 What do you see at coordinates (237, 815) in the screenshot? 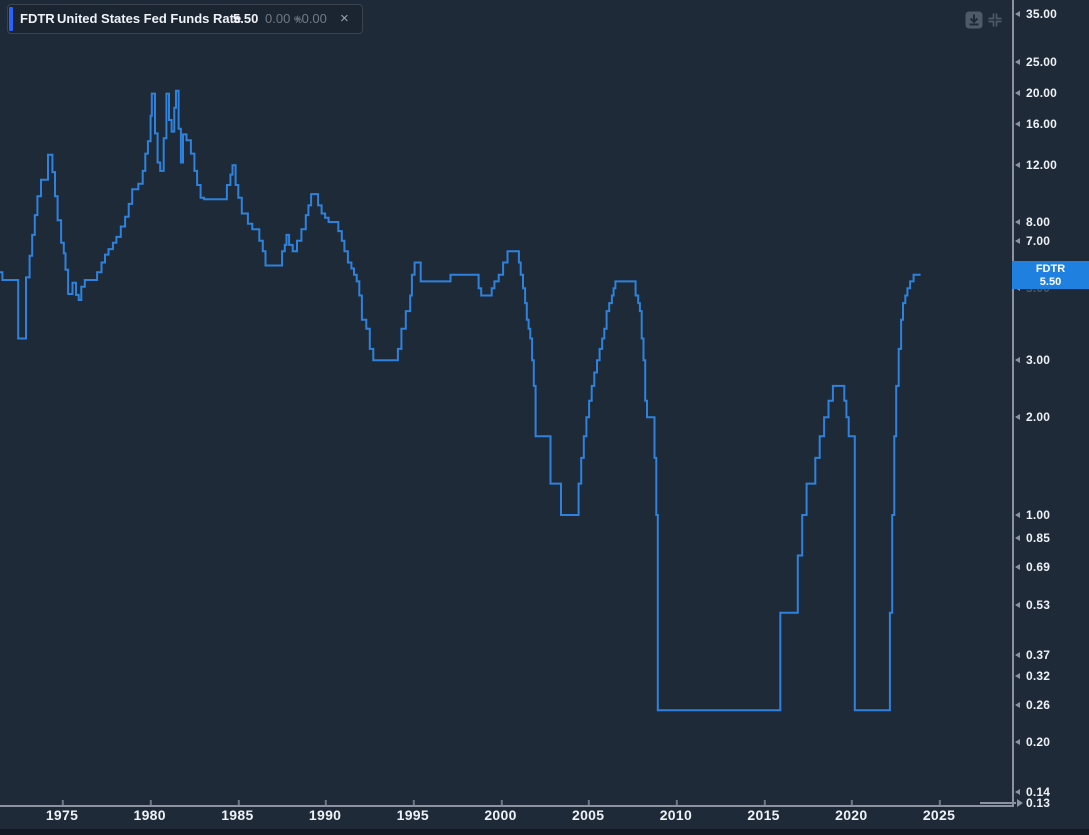
I see `x-axis-tick-label: 1985` at bounding box center [237, 815].